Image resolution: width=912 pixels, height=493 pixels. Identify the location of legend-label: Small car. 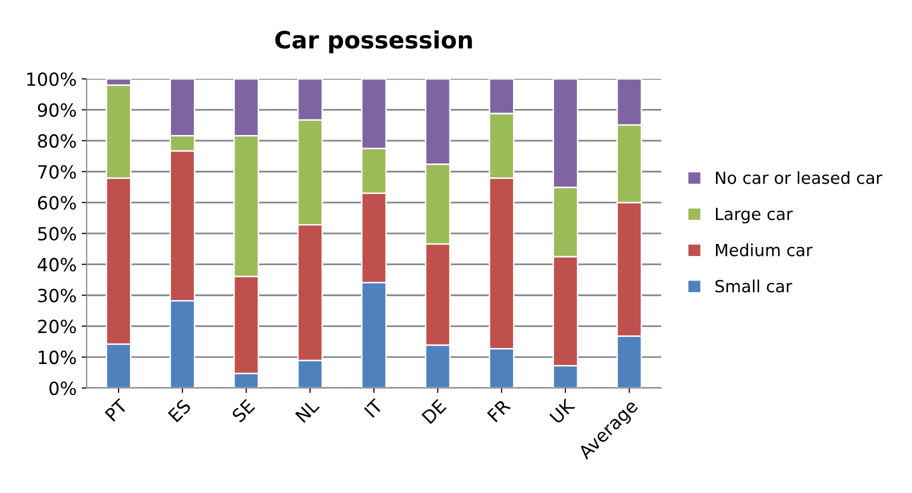
(753, 286).